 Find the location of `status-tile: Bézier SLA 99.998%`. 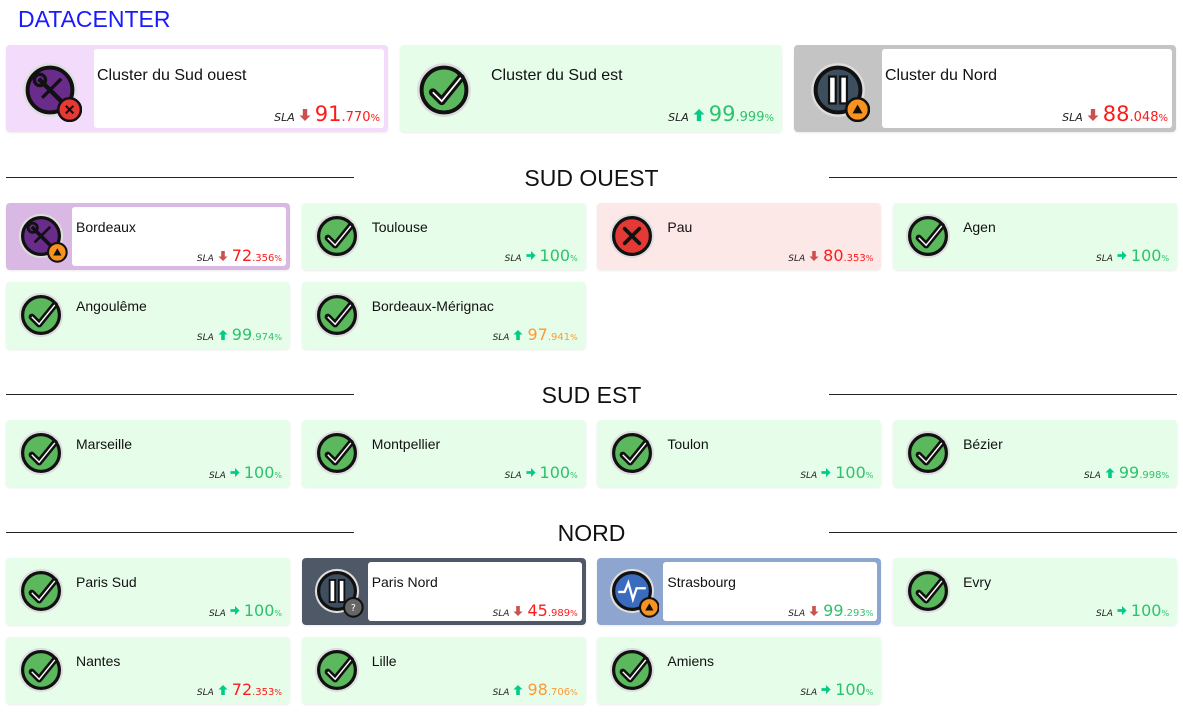

status-tile: Bézier SLA 99.998% is located at coordinates (1035, 453).